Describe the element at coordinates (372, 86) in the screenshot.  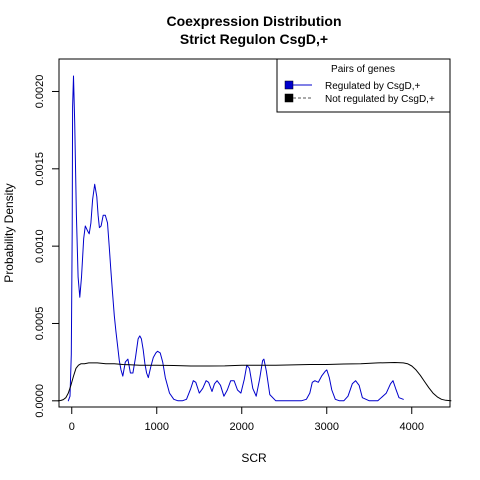
I see `legend-entry-regulated: Regulated by CsgD,+` at that location.